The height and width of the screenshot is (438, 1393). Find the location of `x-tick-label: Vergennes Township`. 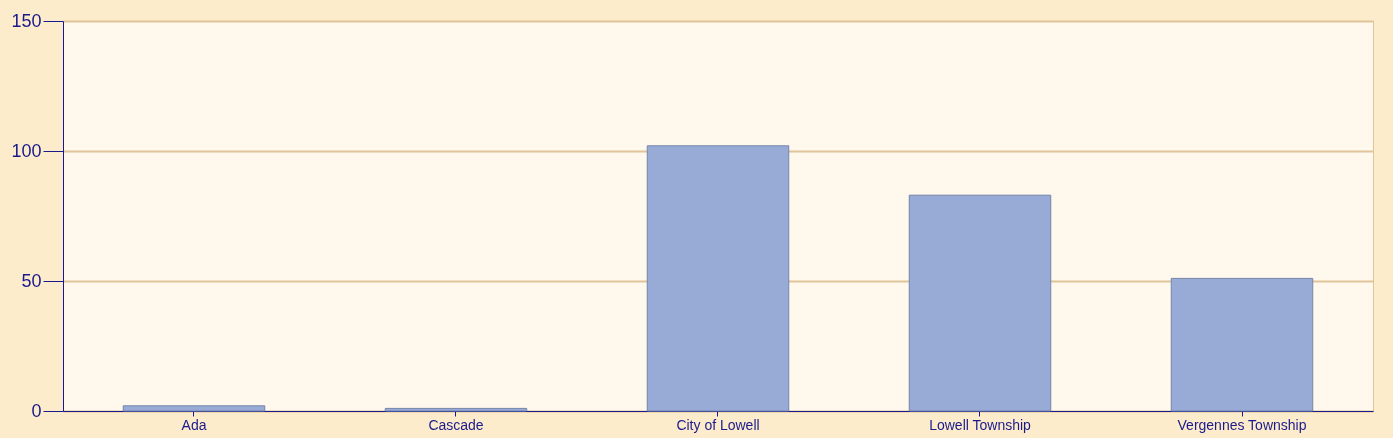

x-tick-label: Vergennes Township is located at coordinates (1242, 424).